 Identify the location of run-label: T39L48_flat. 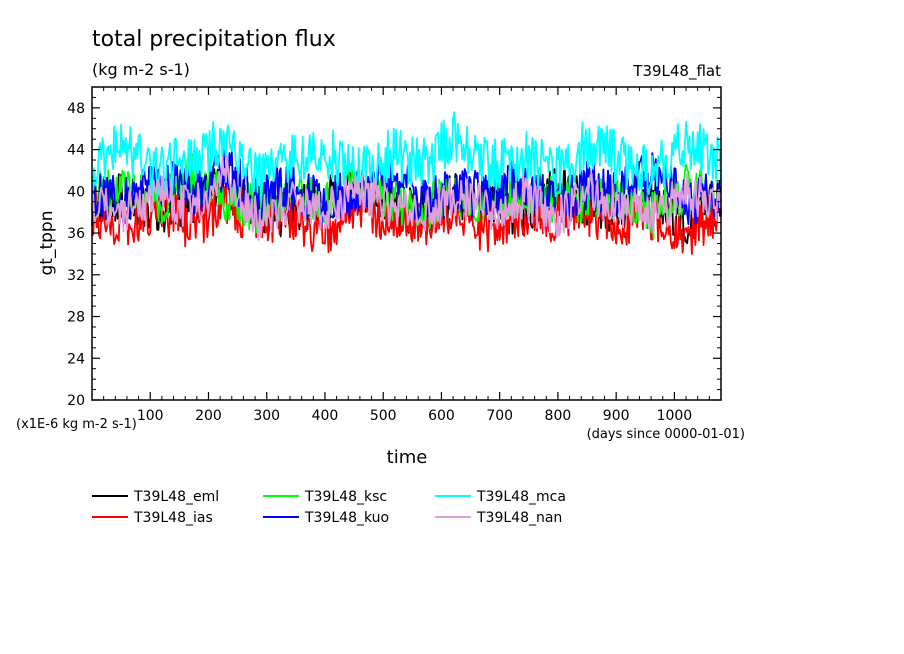
(676, 71).